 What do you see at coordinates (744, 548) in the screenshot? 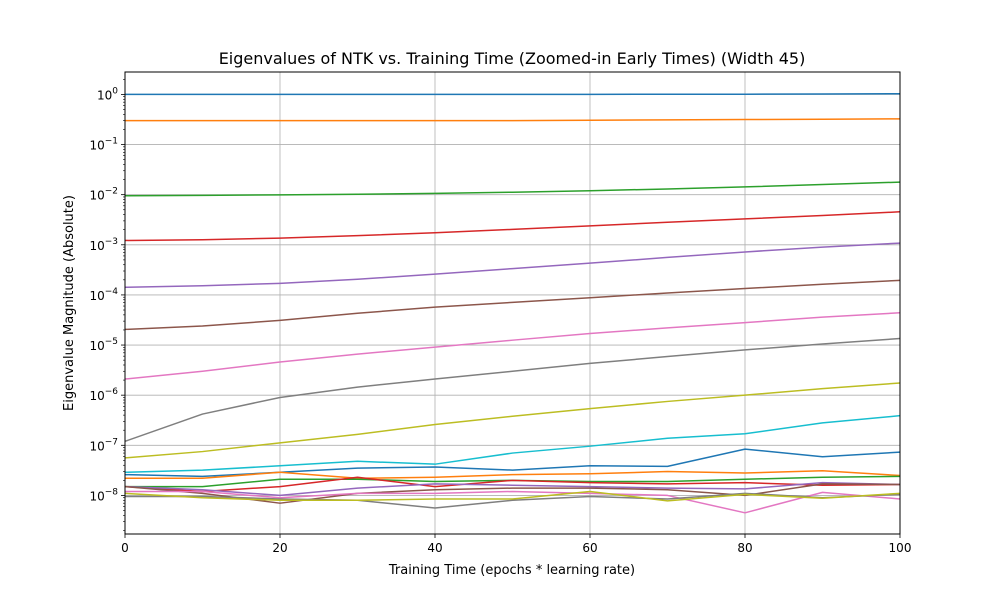
I see `x-tick-label: 80` at bounding box center [744, 548].